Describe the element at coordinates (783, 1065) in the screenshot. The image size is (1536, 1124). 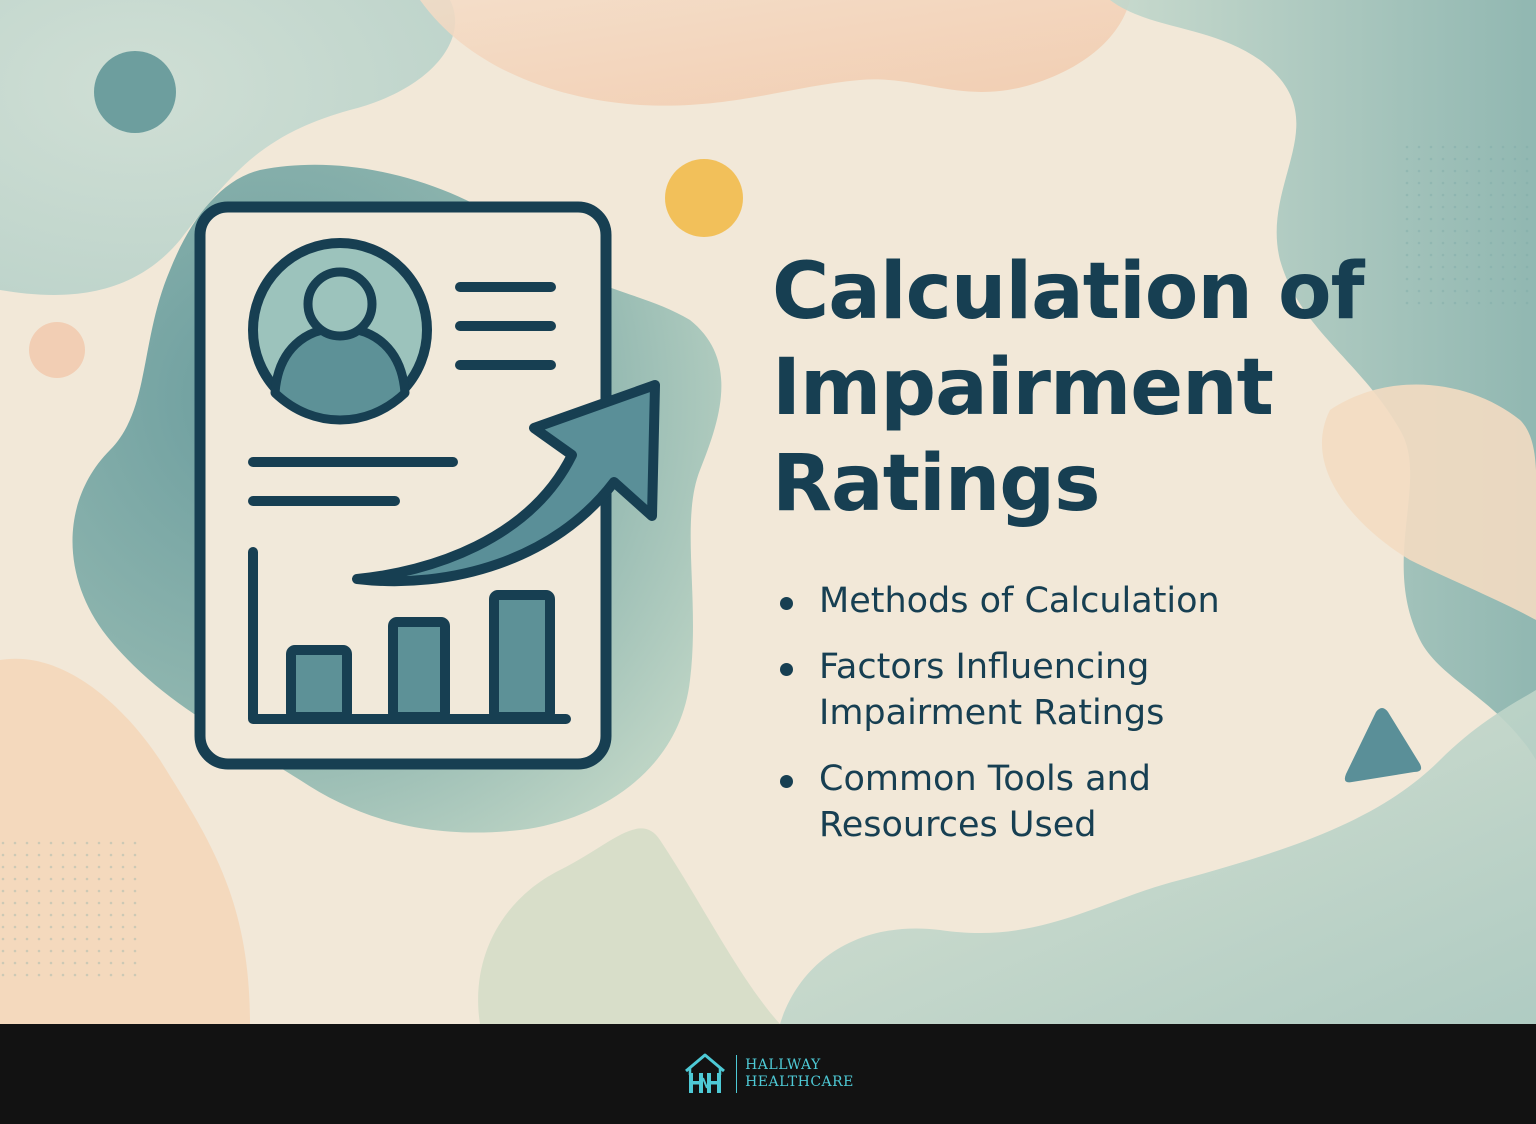
I see `brand-line-1: HALLWAY` at that location.